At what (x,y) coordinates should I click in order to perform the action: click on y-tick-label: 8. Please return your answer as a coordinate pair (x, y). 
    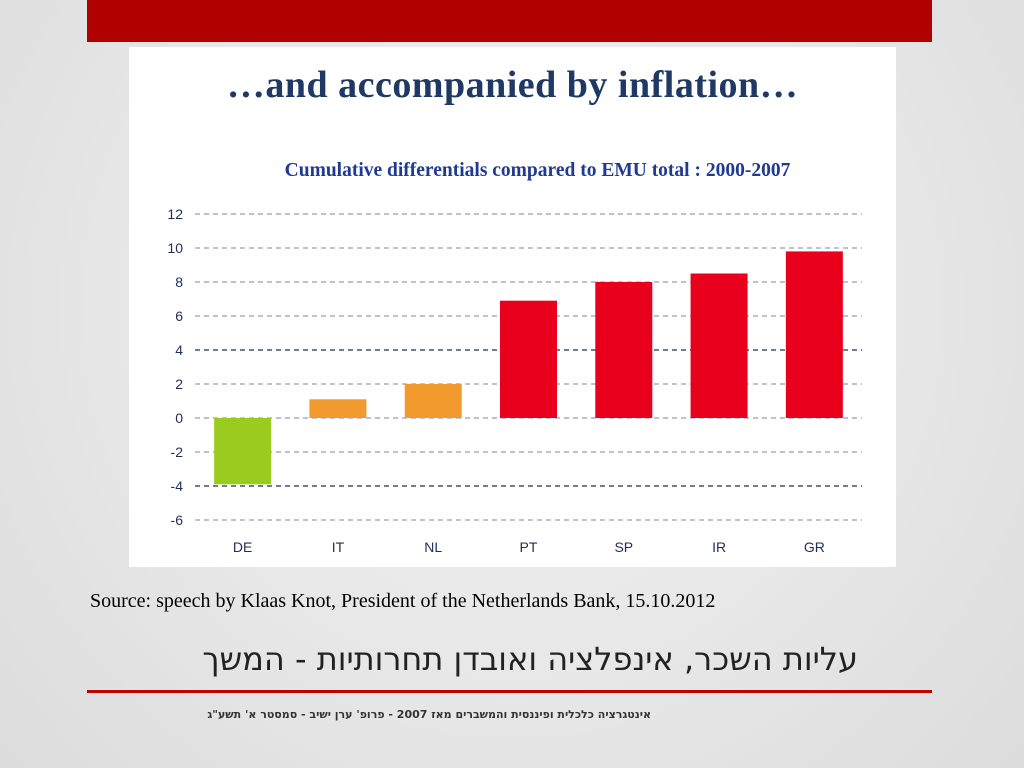
    Looking at the image, I should click on (179, 282).